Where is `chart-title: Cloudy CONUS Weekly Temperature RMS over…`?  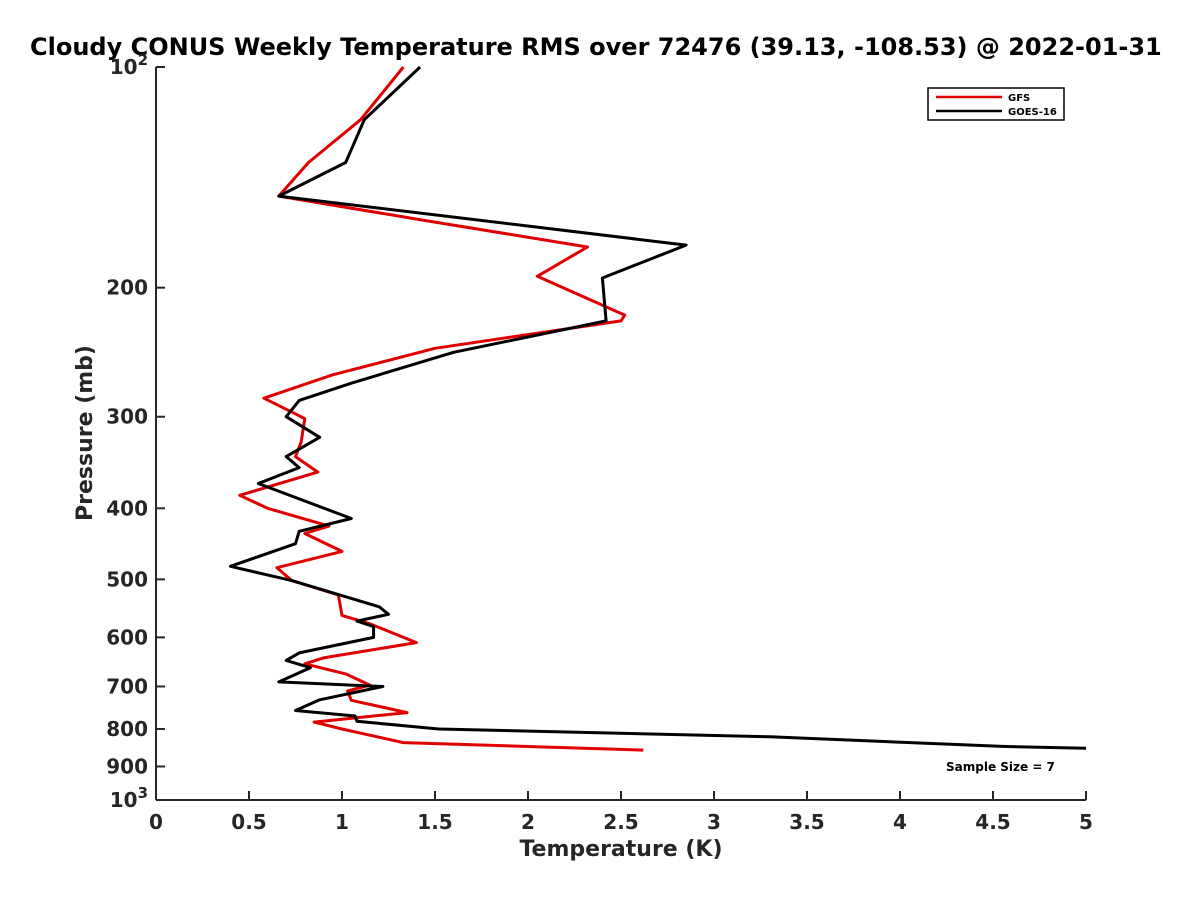 chart-title: Cloudy CONUS Weekly Temperature RMS over… is located at coordinates (596, 47).